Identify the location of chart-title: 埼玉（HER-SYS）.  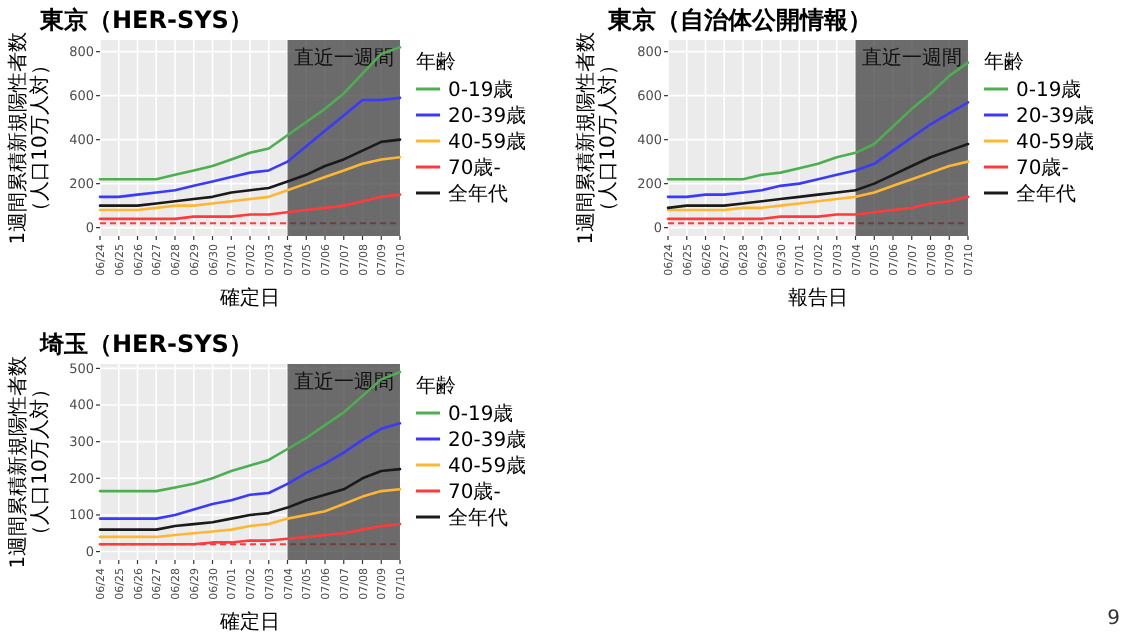
(145, 344).